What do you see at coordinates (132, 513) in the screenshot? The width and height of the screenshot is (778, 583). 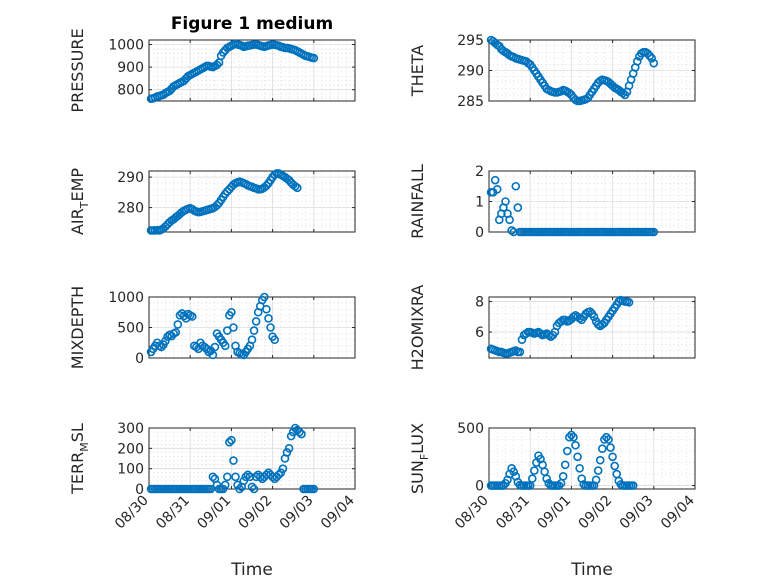 I see `x-tick-label: 08/30` at bounding box center [132, 513].